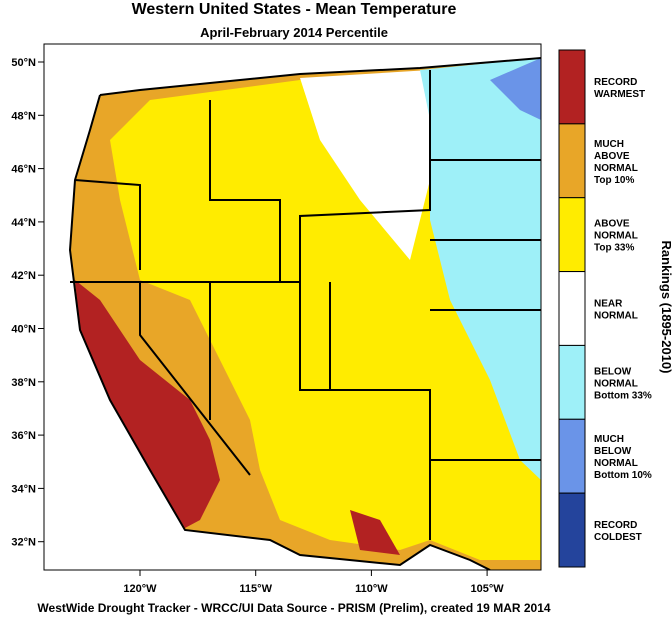  What do you see at coordinates (371, 589) in the screenshot?
I see `lon-label: 110°W` at bounding box center [371, 589].